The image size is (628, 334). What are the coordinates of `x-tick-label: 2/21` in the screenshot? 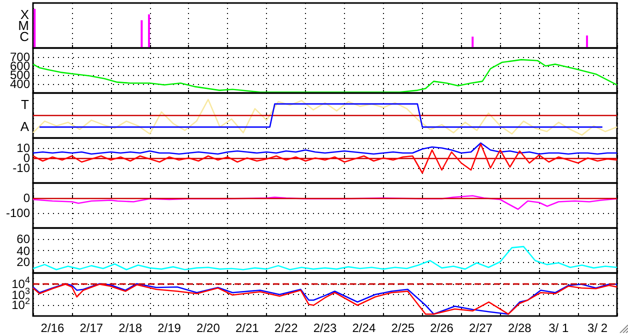 It's located at (247, 327).